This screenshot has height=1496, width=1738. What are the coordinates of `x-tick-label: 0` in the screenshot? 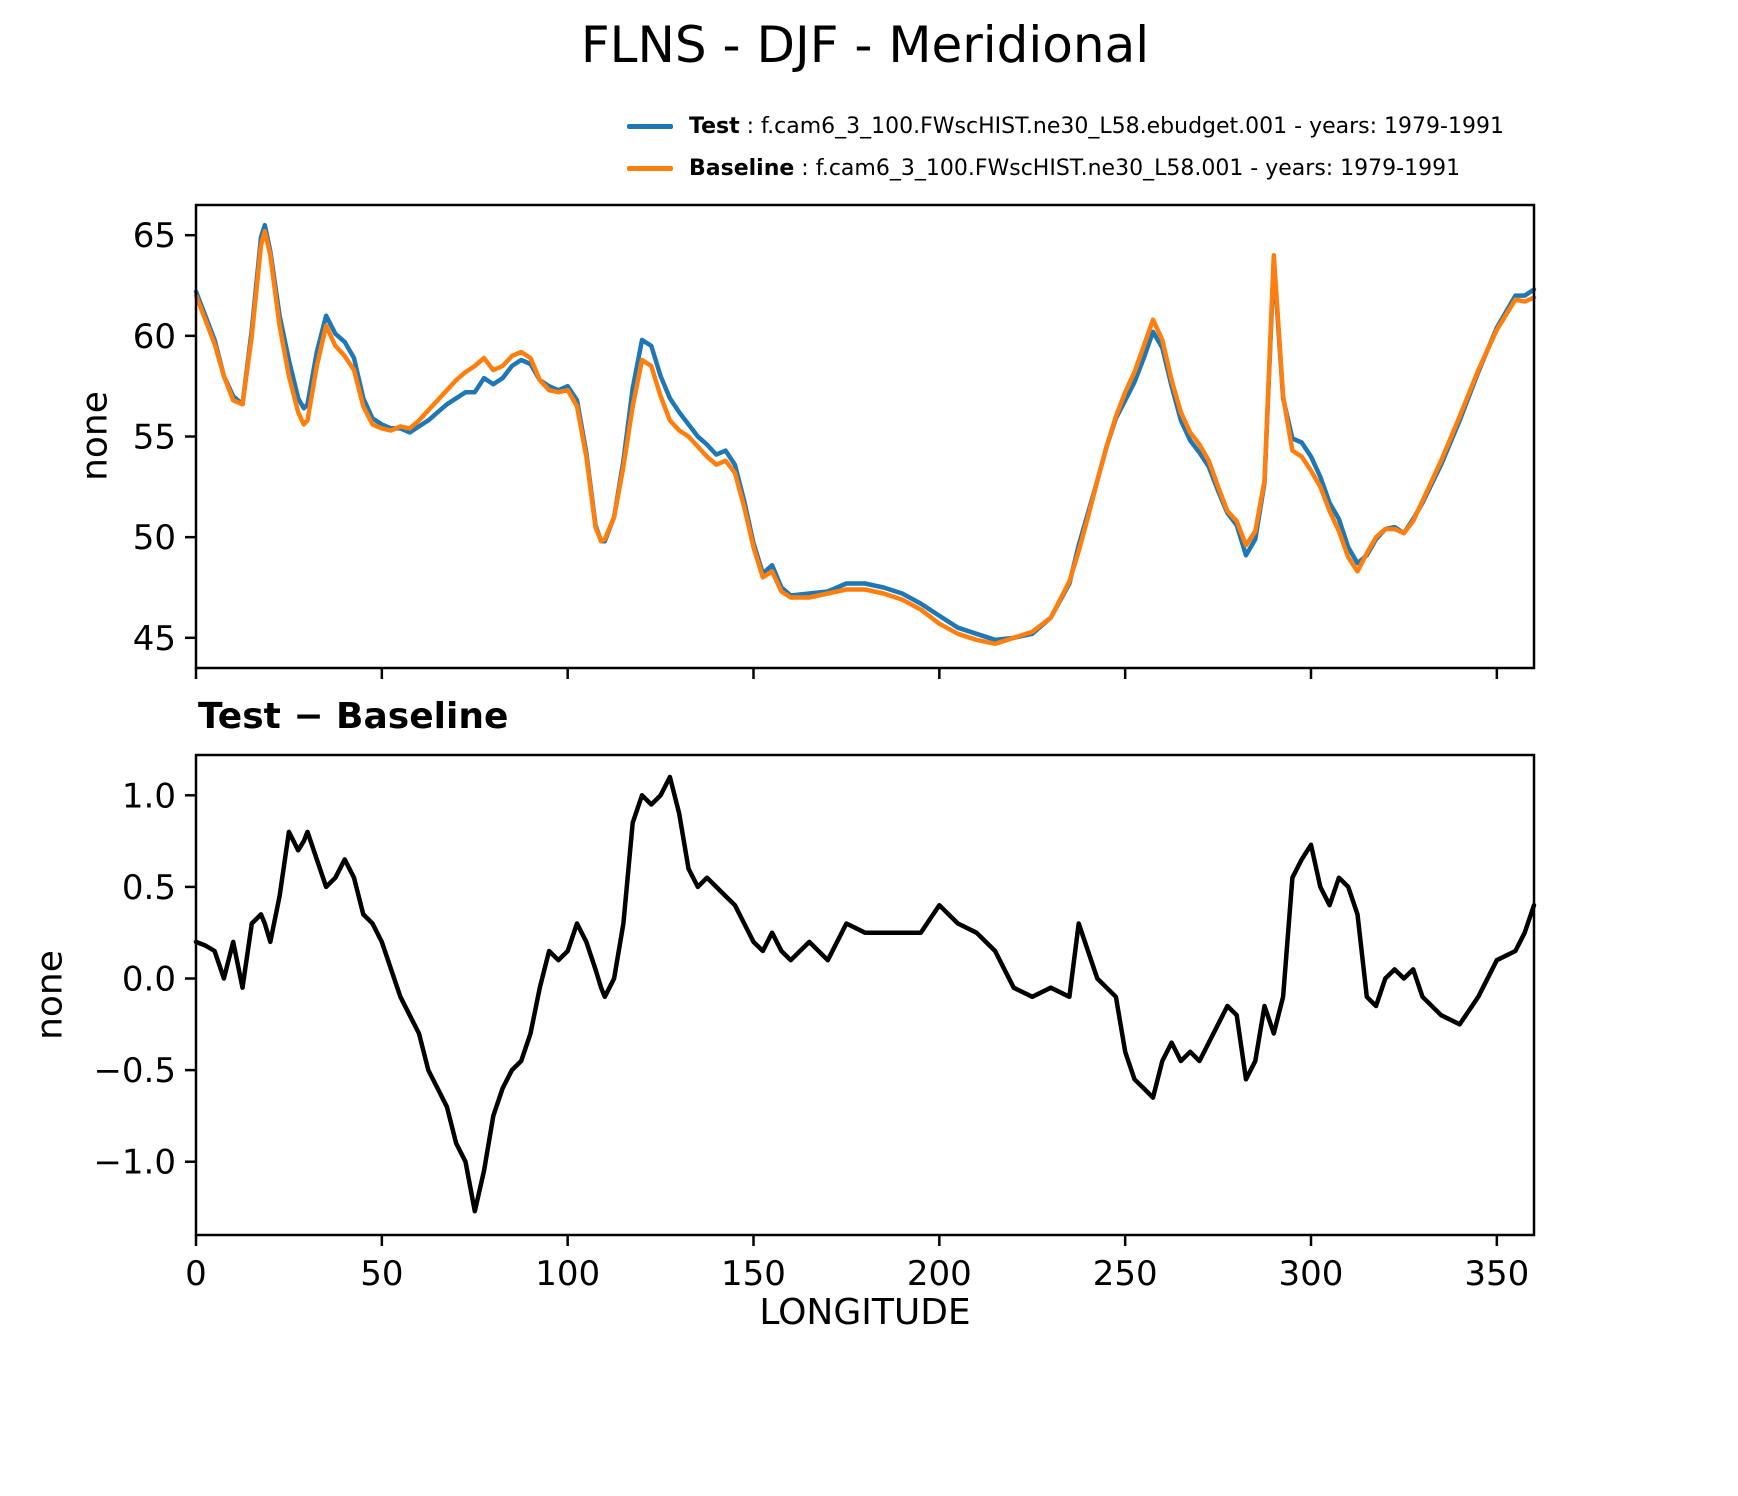 It's located at (196, 1274).